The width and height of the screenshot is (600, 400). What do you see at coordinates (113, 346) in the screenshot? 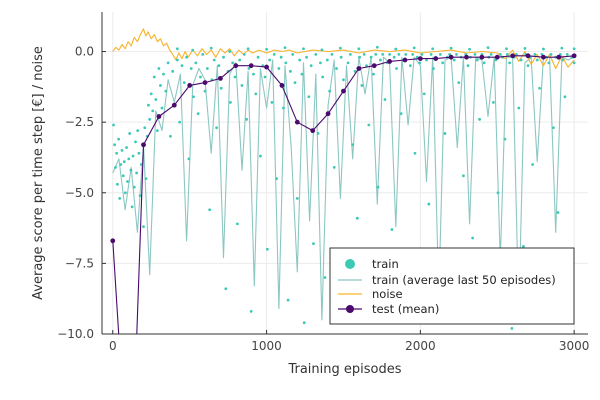
I see `x-tick-label: 0` at bounding box center [113, 346].